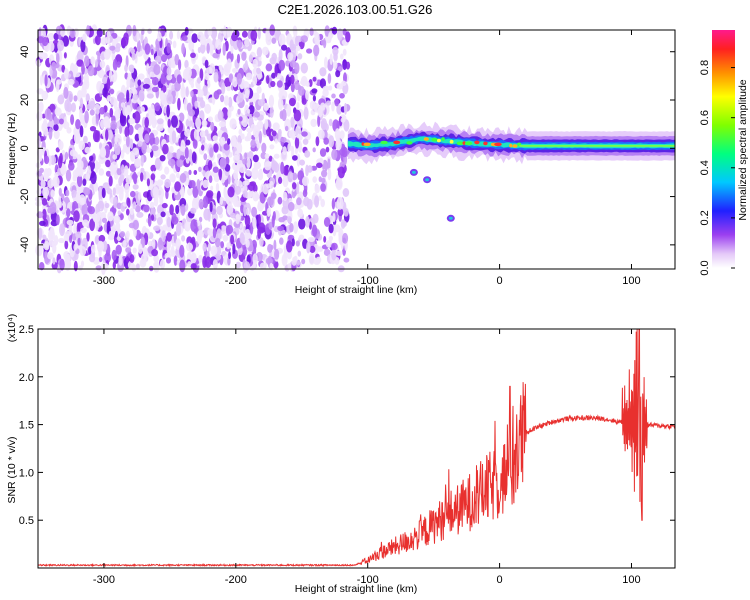 This screenshot has height=600, width=750. I want to click on colorbar-tick-label: 0.2, so click(705, 217).